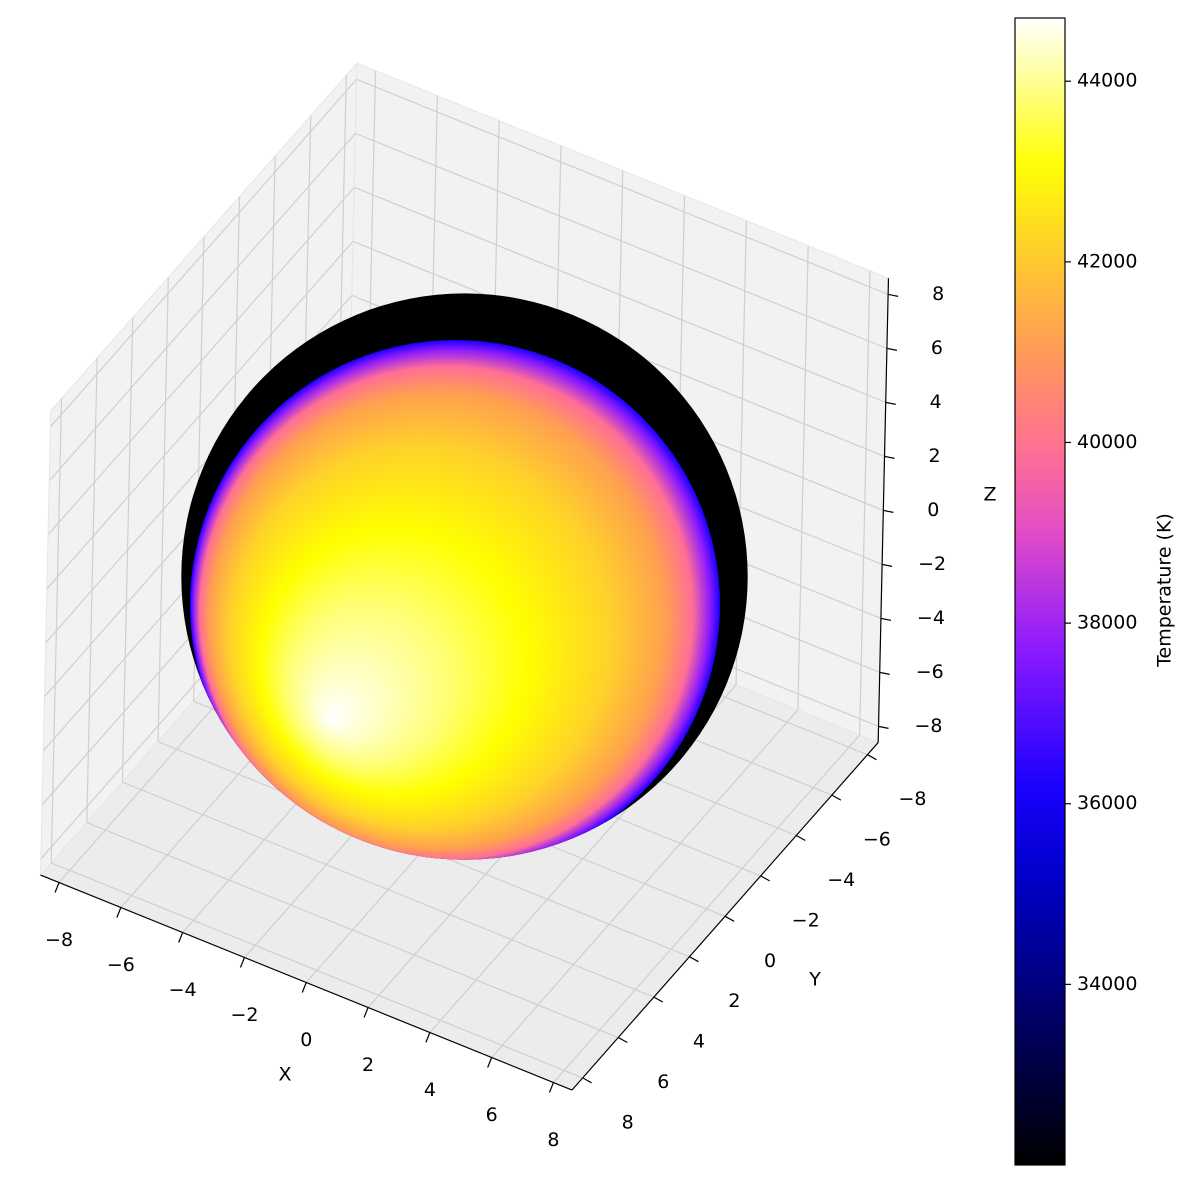 Image resolution: width=1200 pixels, height=1190 pixels. I want to click on y-axis-line, so click(725, 916).